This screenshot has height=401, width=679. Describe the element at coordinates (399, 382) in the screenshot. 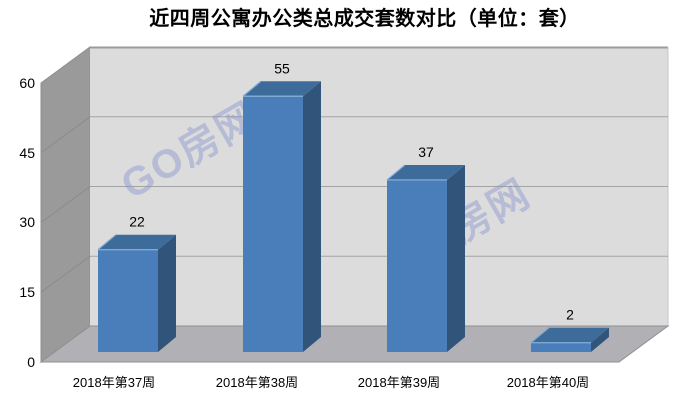

I see `xcat-label-week39: 2018年第39周` at that location.